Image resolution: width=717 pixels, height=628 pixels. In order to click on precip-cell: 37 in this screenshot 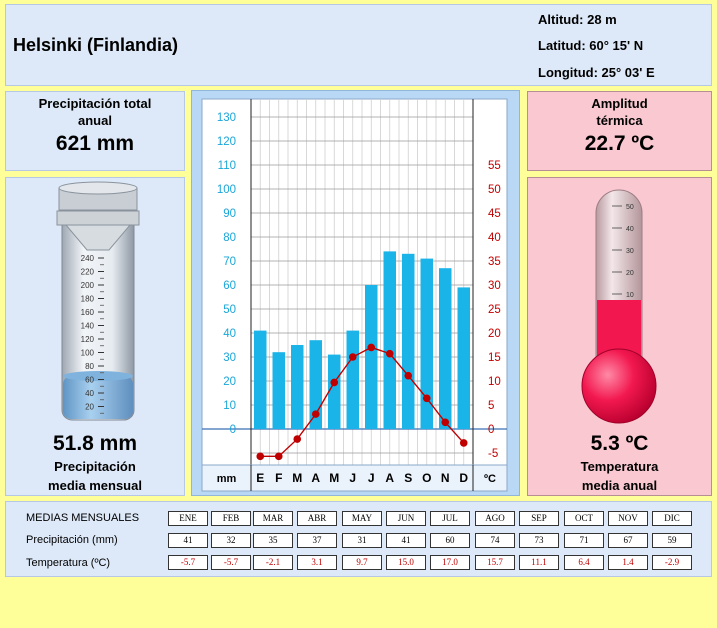, I will do `click(317, 540)`.